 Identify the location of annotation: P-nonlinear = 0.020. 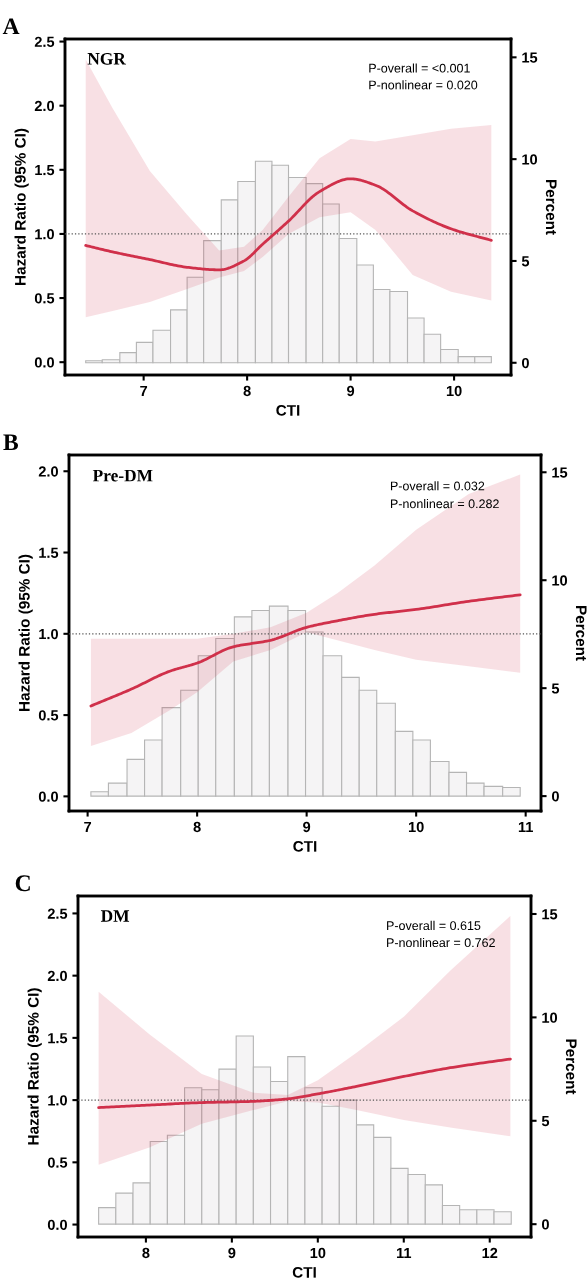
(423, 85).